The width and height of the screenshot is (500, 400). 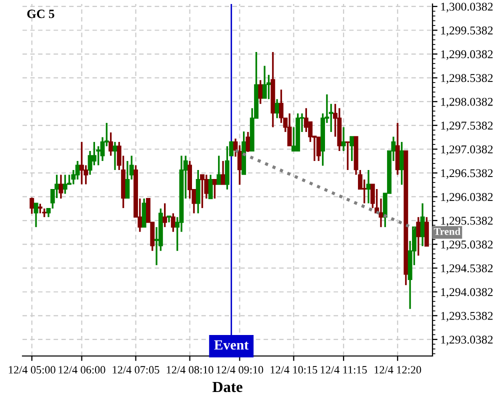 I want to click on y-tick-label: 1,293.5382, so click(x=467, y=317).